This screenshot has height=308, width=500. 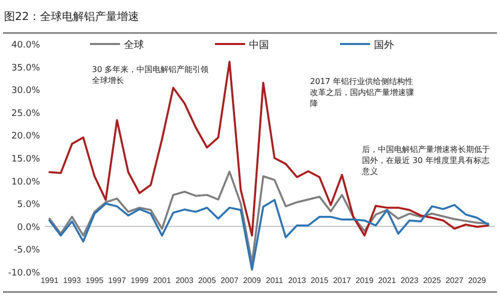 I want to click on x-tick-label: 2005, so click(x=207, y=280).